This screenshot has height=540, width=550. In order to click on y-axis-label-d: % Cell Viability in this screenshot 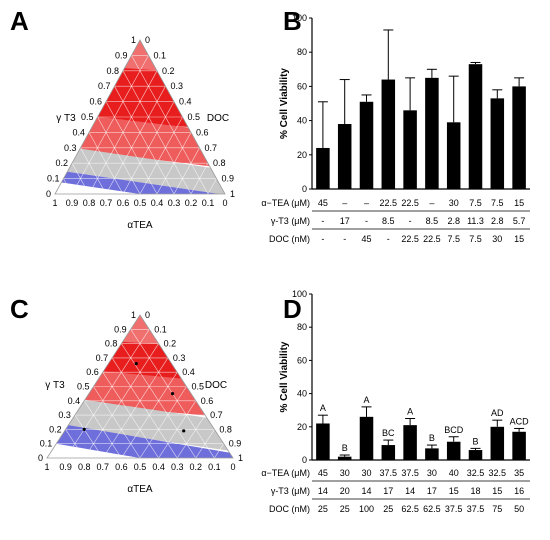, I will do `click(284, 376)`.